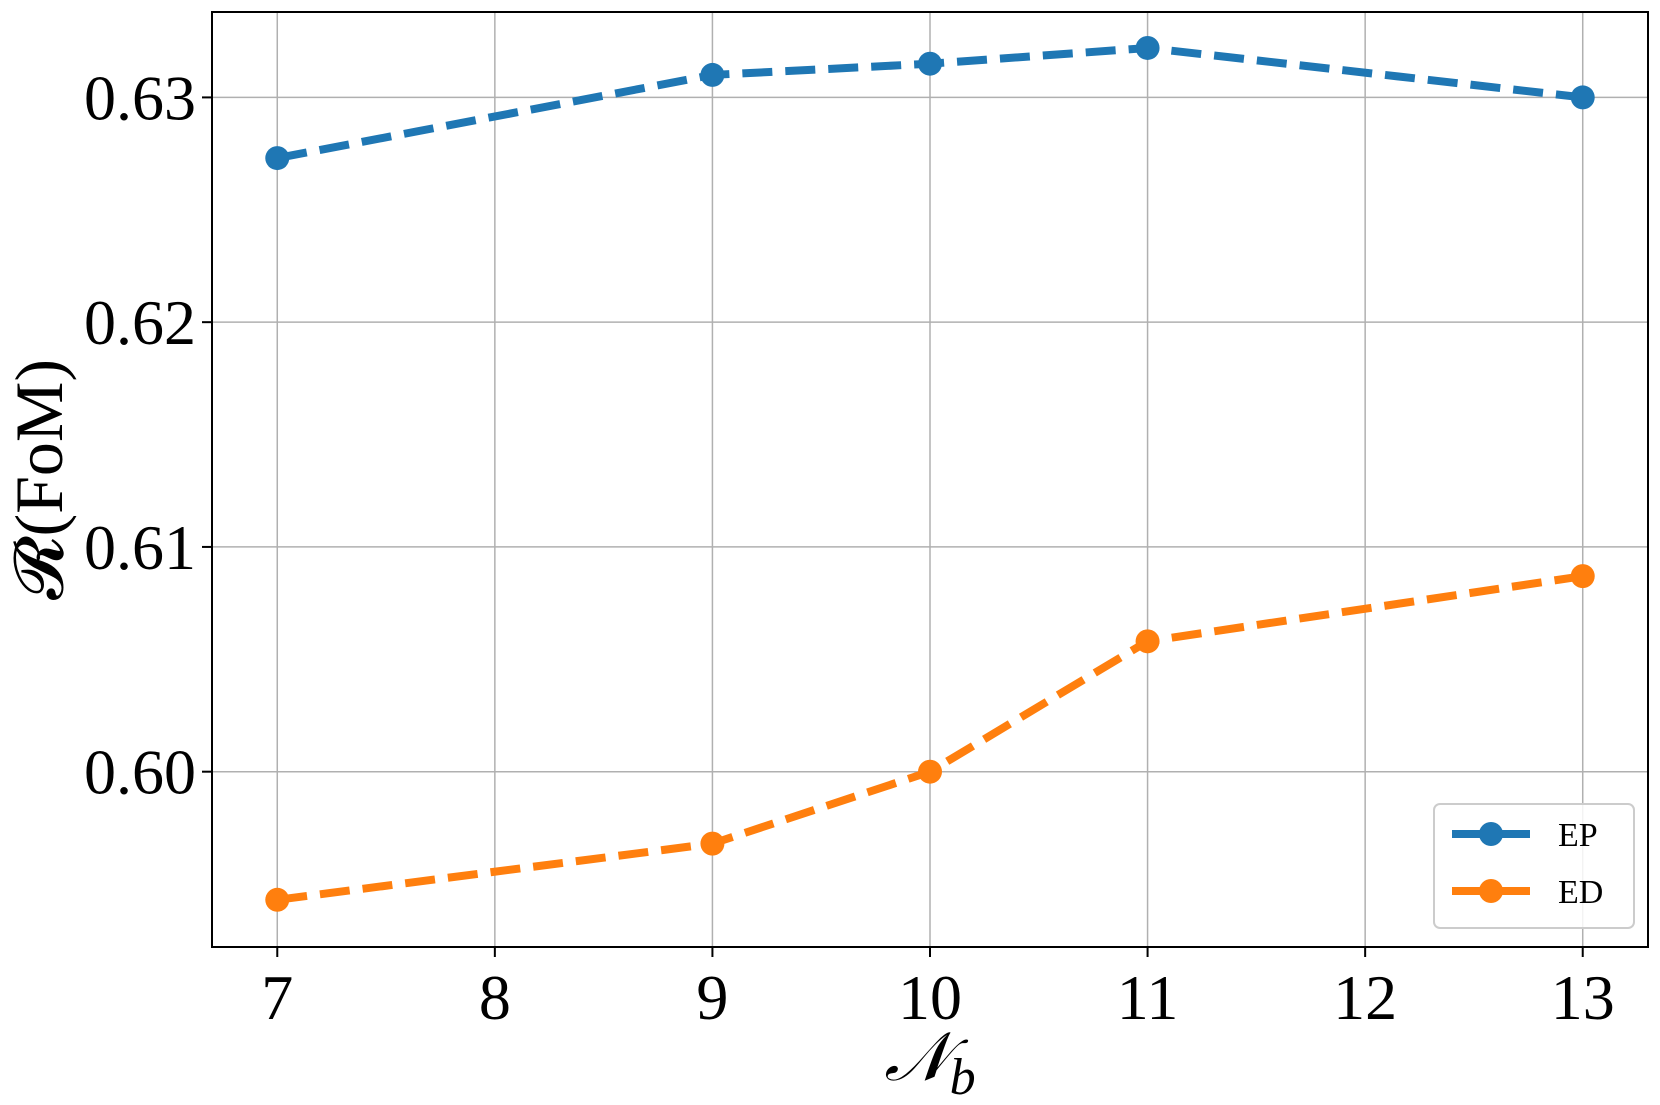 The image size is (1660, 1105). Describe the element at coordinates (963, 1077) in the screenshot. I see `x-axis-label-subscript: b` at that location.